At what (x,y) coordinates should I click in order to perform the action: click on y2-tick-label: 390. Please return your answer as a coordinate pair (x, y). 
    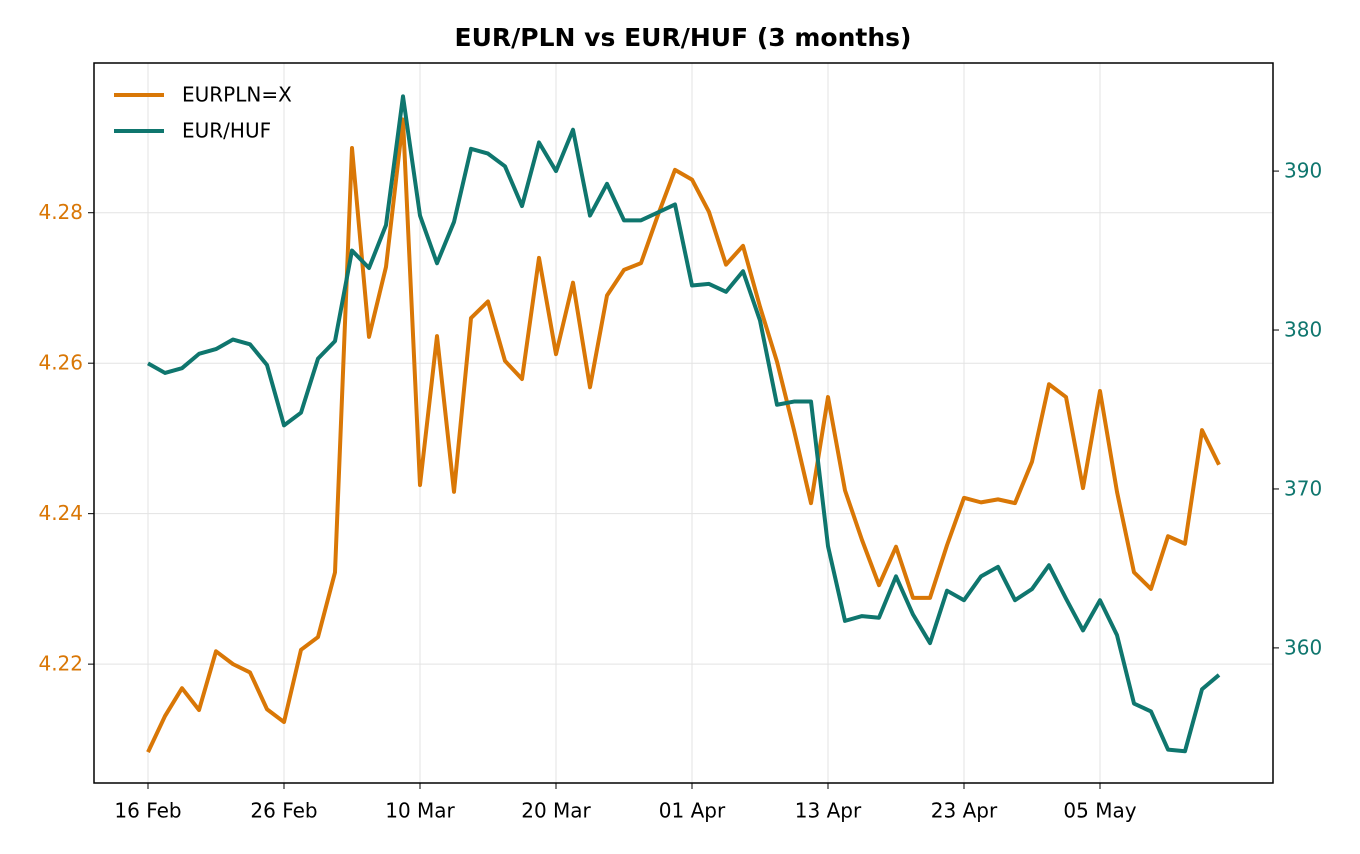
    Looking at the image, I should click on (1303, 171).